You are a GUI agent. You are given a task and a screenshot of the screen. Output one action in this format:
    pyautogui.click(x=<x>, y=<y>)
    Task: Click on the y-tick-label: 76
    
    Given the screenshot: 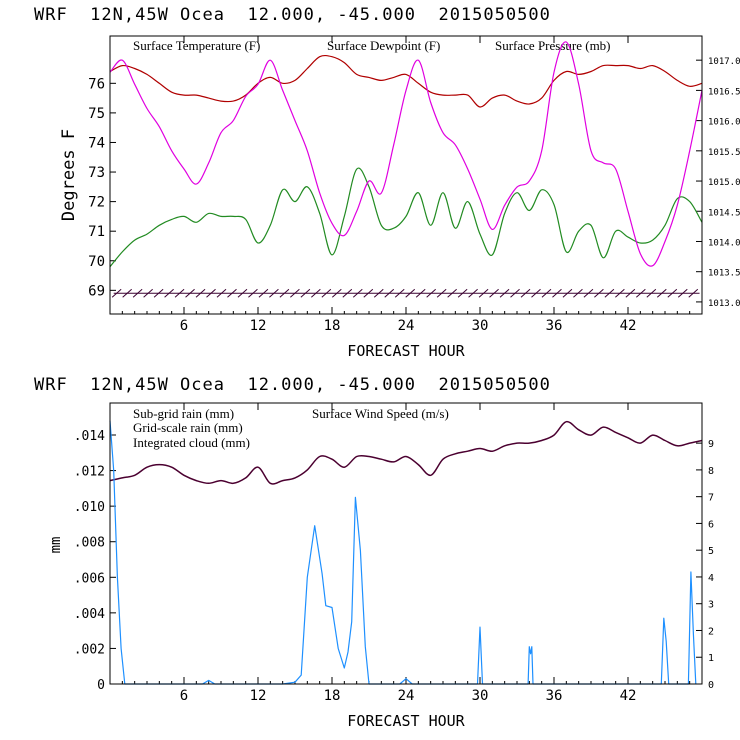 What is the action you would take?
    pyautogui.click(x=96, y=84)
    